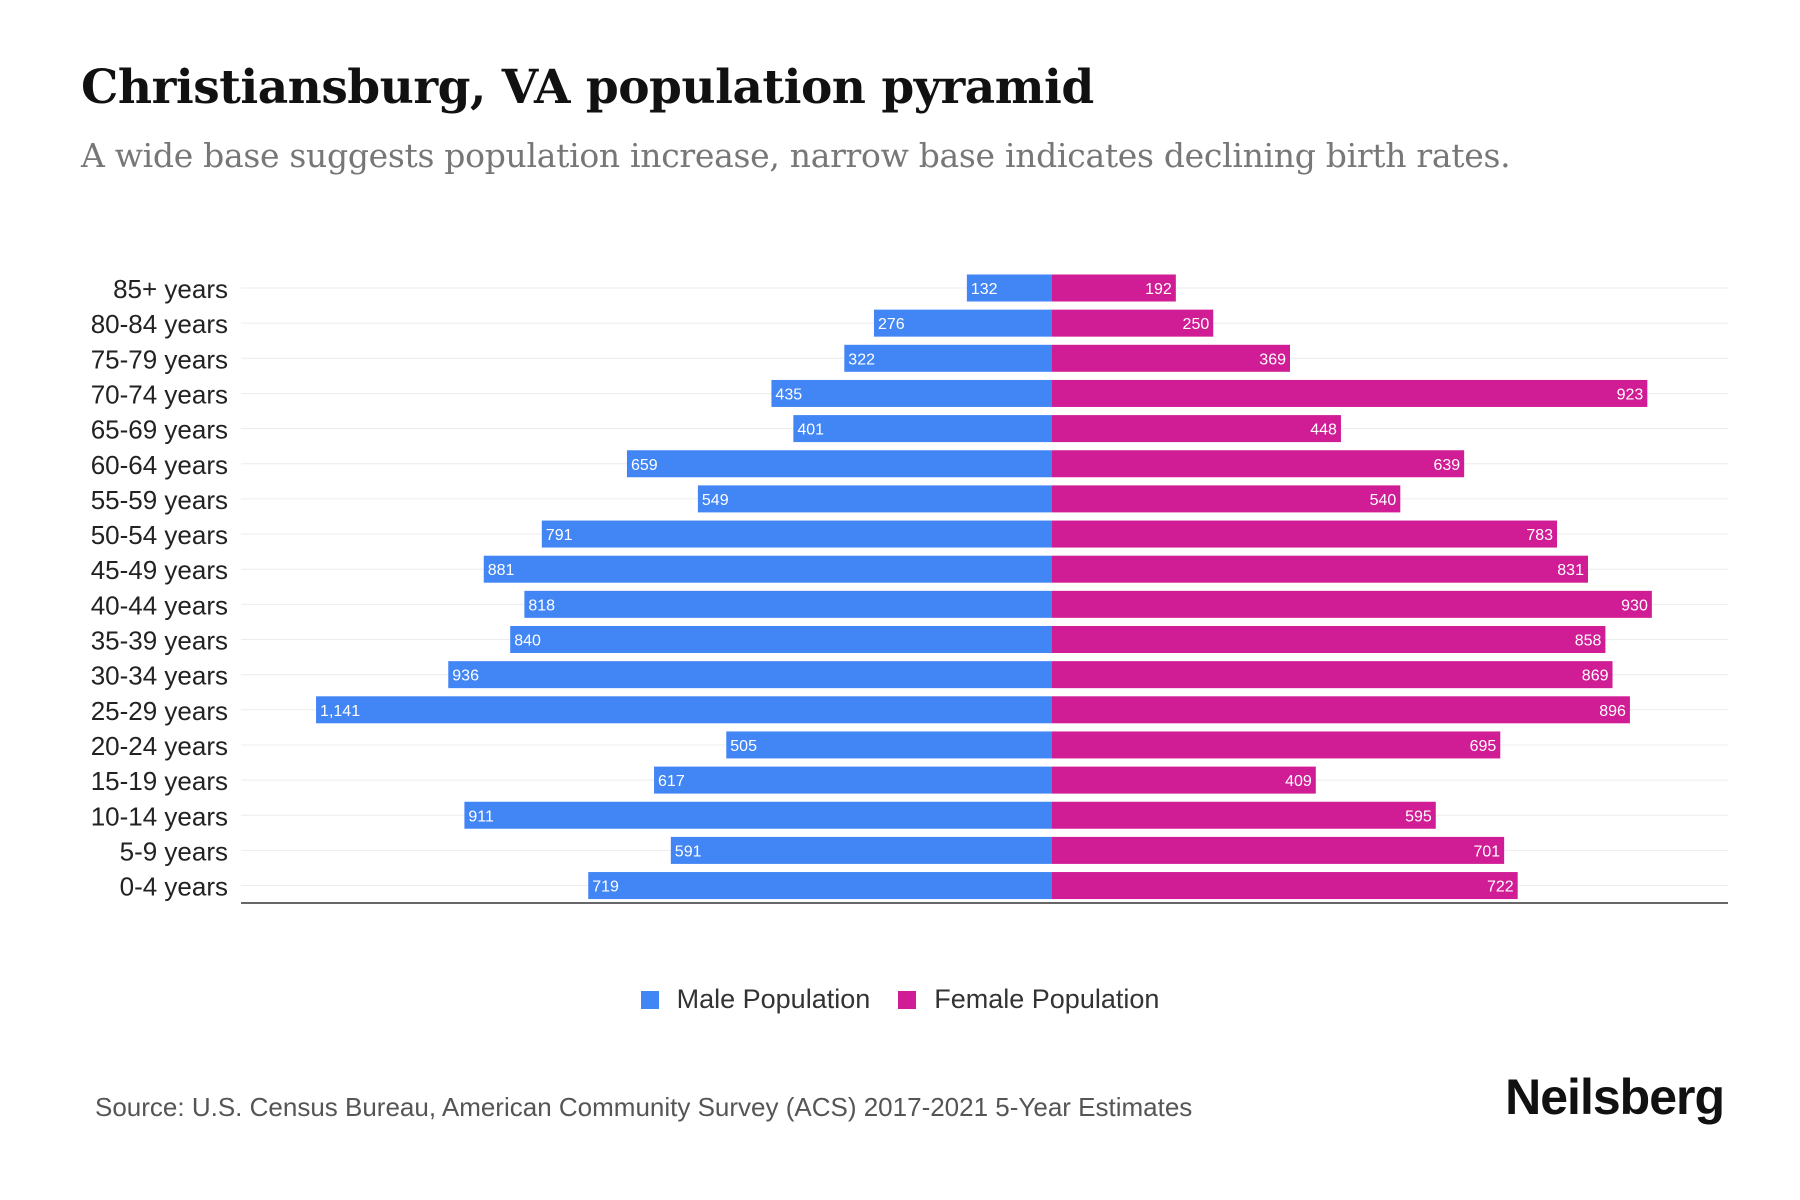 The width and height of the screenshot is (1800, 1200). I want to click on male-value-label: 322, so click(861, 359).